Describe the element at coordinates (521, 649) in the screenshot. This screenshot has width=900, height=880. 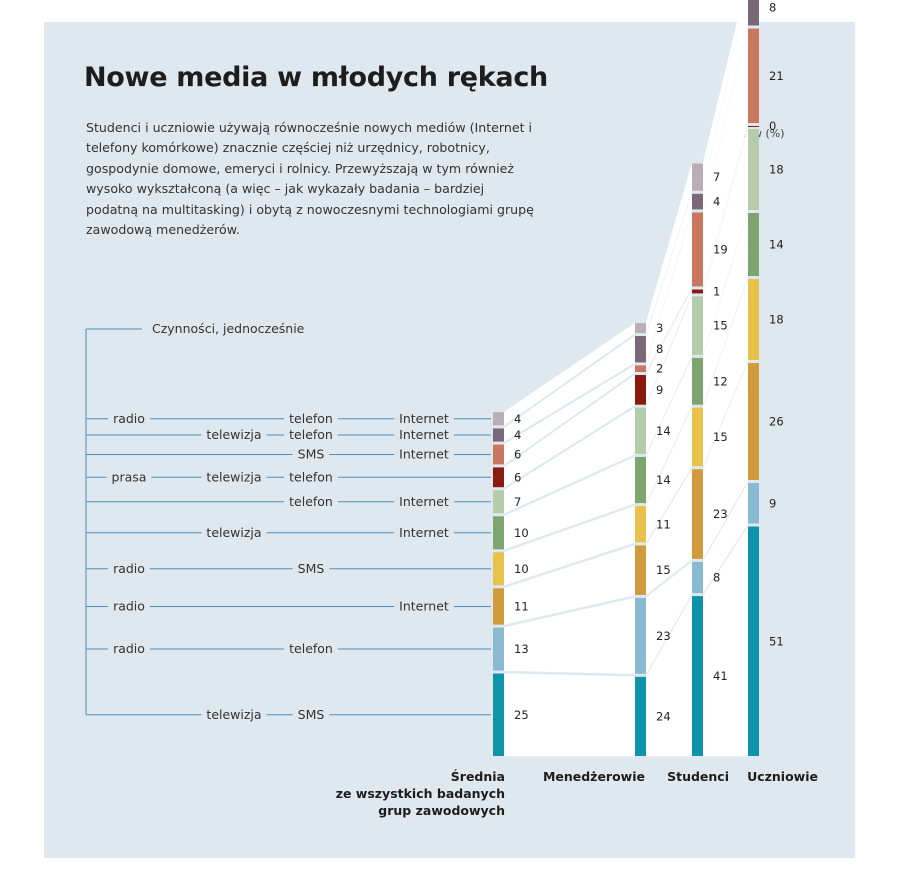
I see `value-label: 13` at that location.